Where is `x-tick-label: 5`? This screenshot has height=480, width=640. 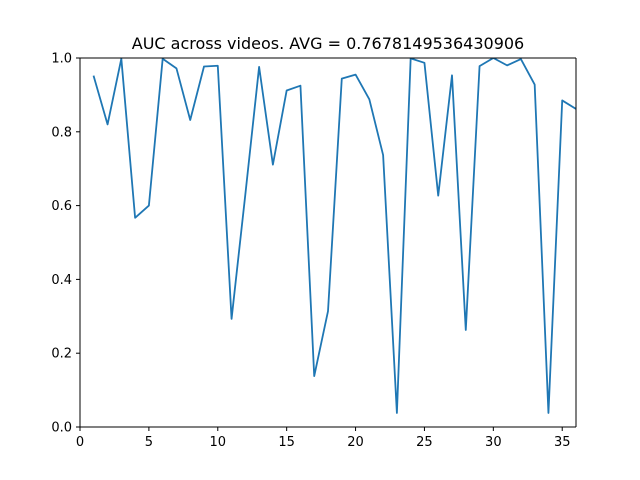 x-tick-label: 5 is located at coordinates (149, 442).